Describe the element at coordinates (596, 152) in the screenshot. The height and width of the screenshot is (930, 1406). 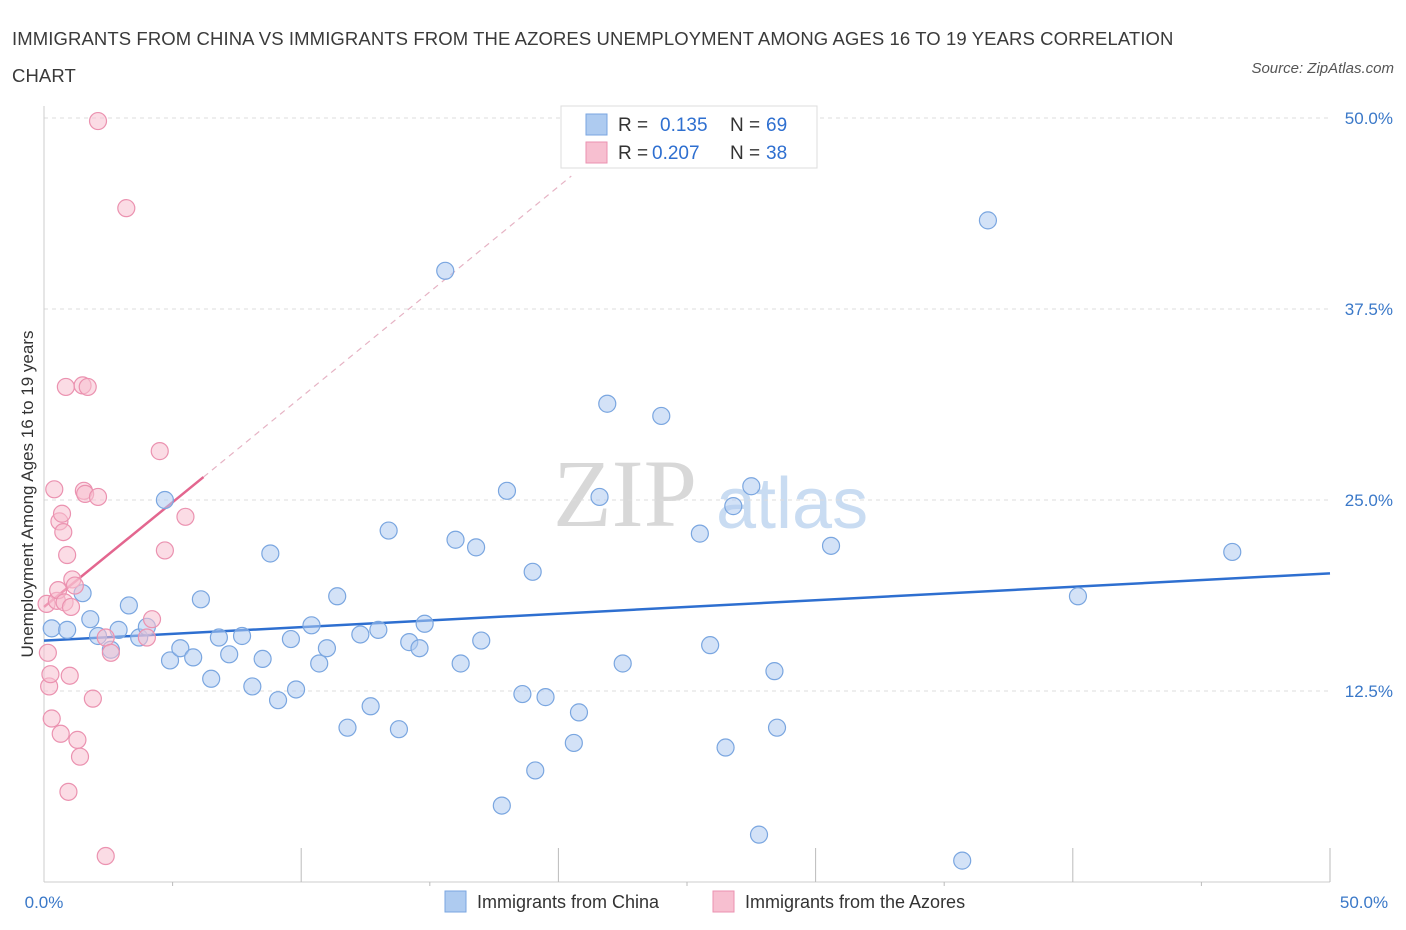
I see `legend-swatch-azores` at that location.